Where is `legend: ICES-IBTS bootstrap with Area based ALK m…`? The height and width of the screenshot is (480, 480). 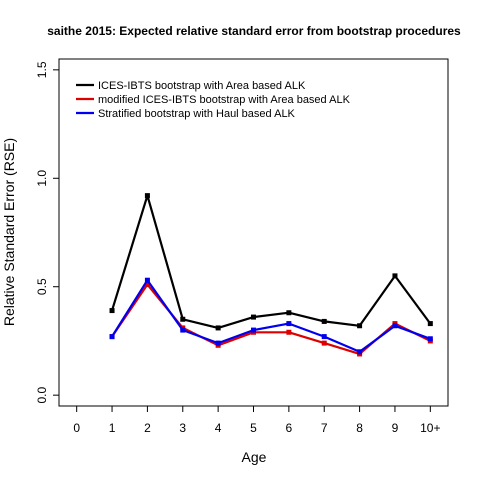 legend: ICES-IBTS bootstrap with Area based ALK m… is located at coordinates (213, 100).